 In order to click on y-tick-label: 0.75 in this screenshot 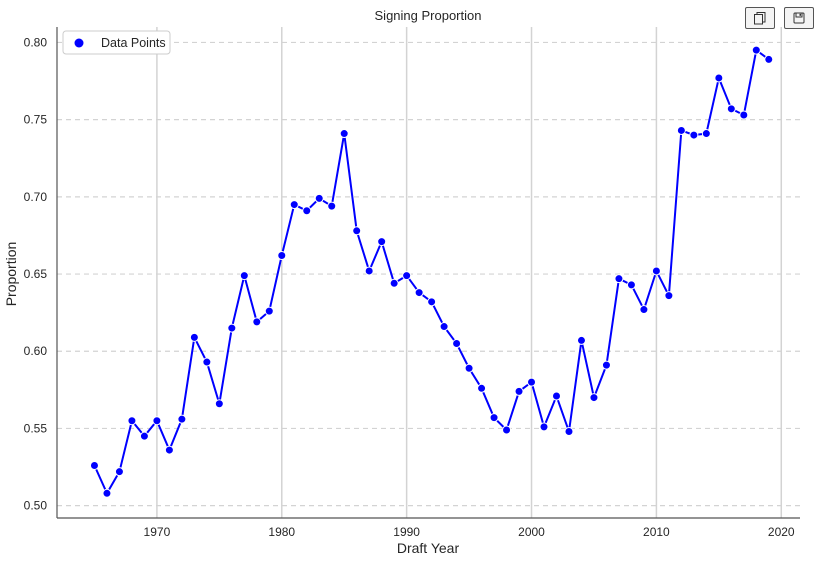, I will do `click(36, 120)`.